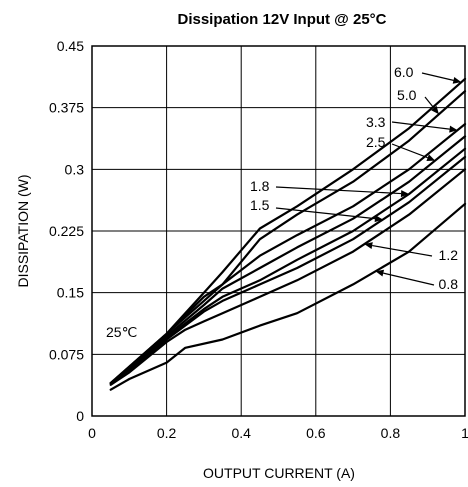 The image size is (468, 487). Describe the element at coordinates (70, 46) in the screenshot. I see `y-tick-label: 0.45` at that location.